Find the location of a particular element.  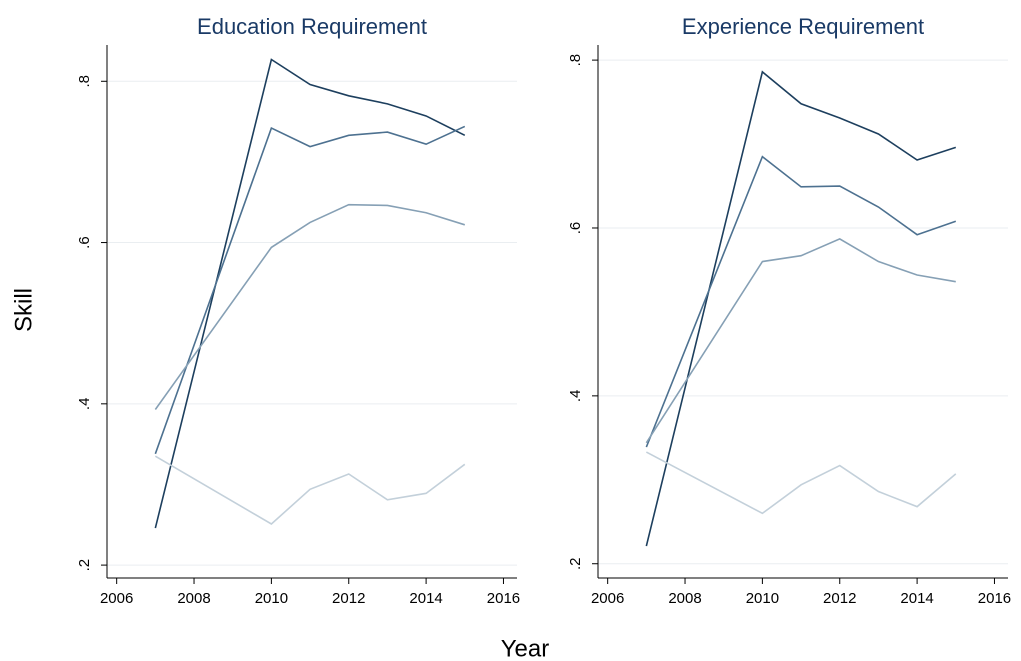

y-axis-label: Skill is located at coordinates (23, 310).